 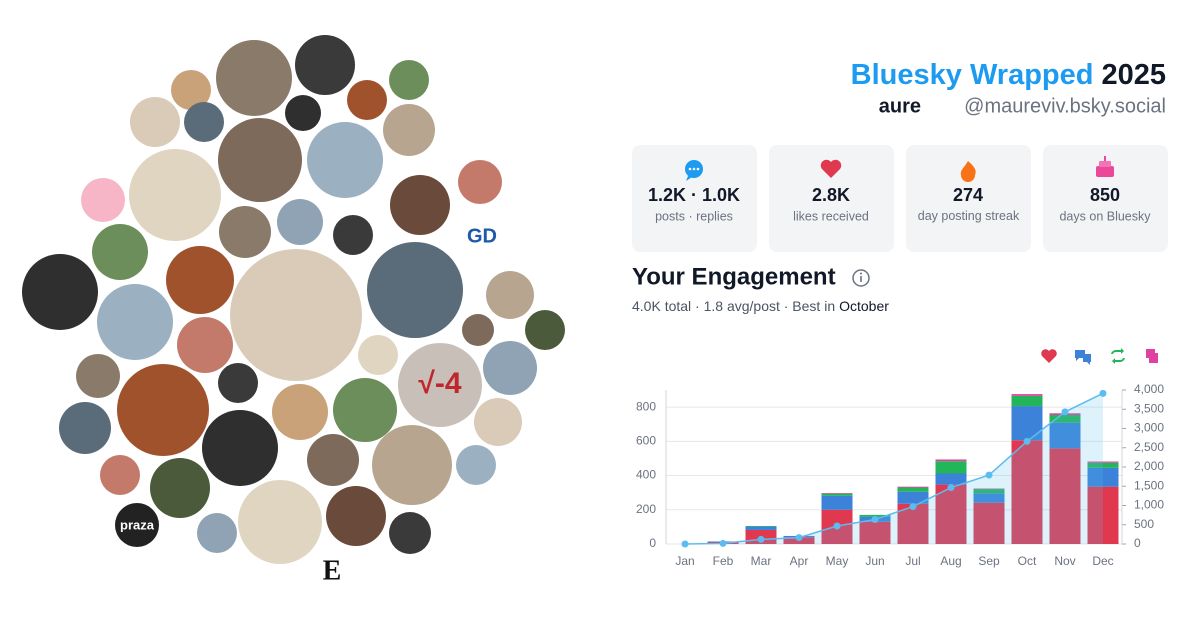 I want to click on stat-label: day posting streak, so click(x=968, y=216).